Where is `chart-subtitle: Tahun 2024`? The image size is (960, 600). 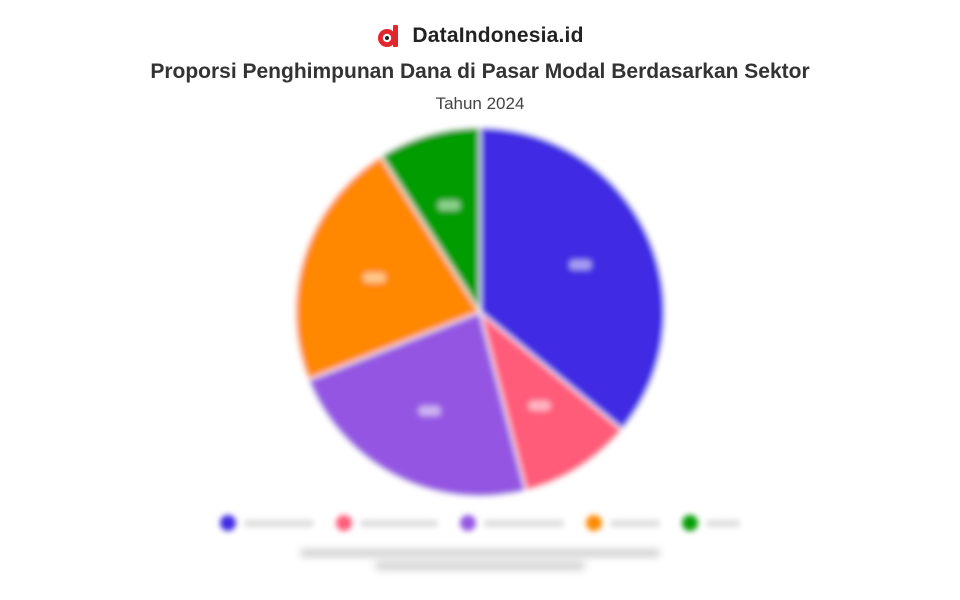 chart-subtitle: Tahun 2024 is located at coordinates (480, 103).